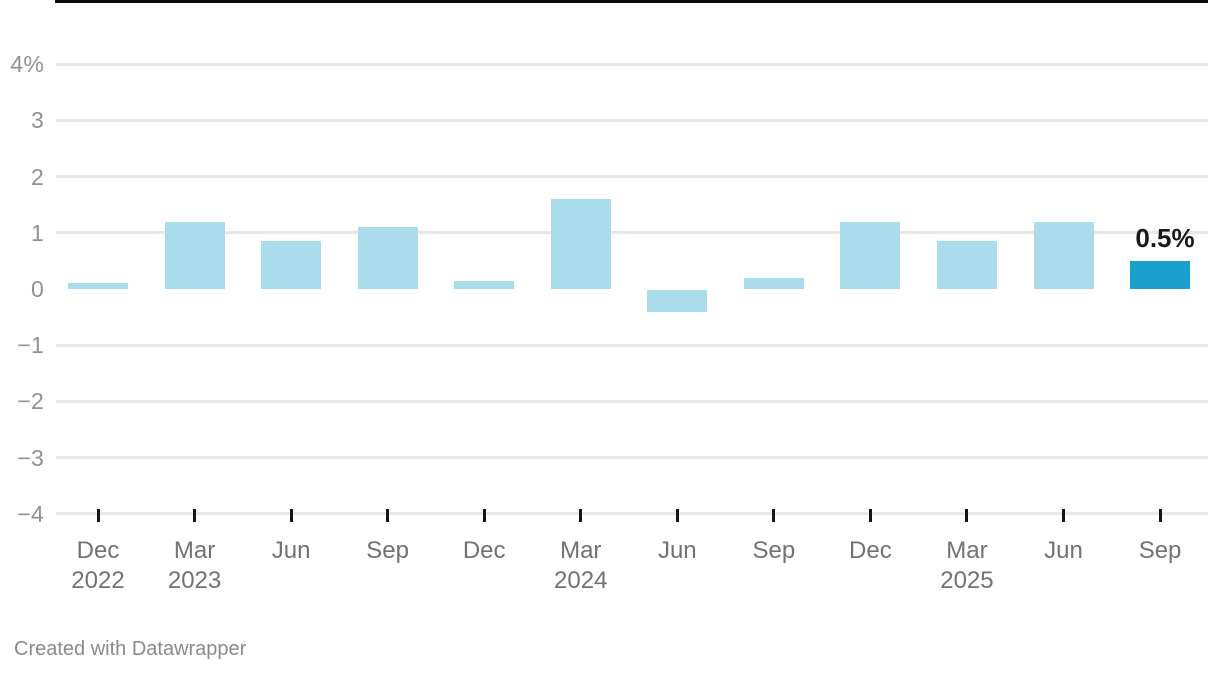 This screenshot has height=674, width=1220. Describe the element at coordinates (1165, 238) in the screenshot. I see `value-label-highlight: 0.5%` at that location.